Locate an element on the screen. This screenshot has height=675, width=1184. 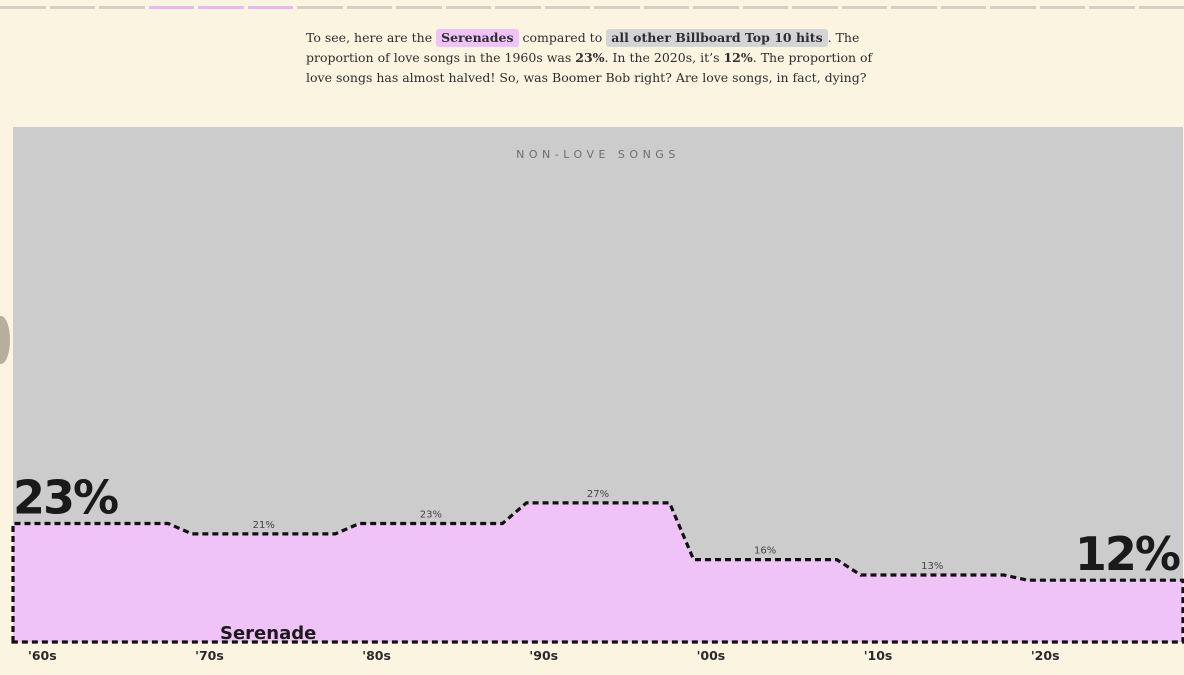
x-tick-label: '20s is located at coordinates (1045, 655).